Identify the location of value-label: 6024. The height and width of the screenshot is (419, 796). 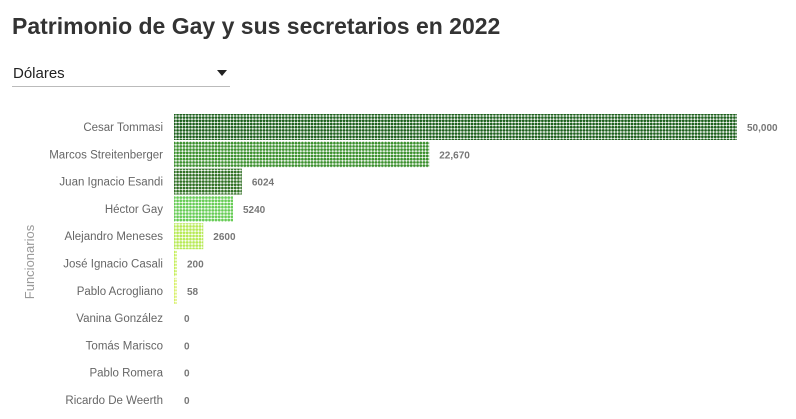
(263, 183).